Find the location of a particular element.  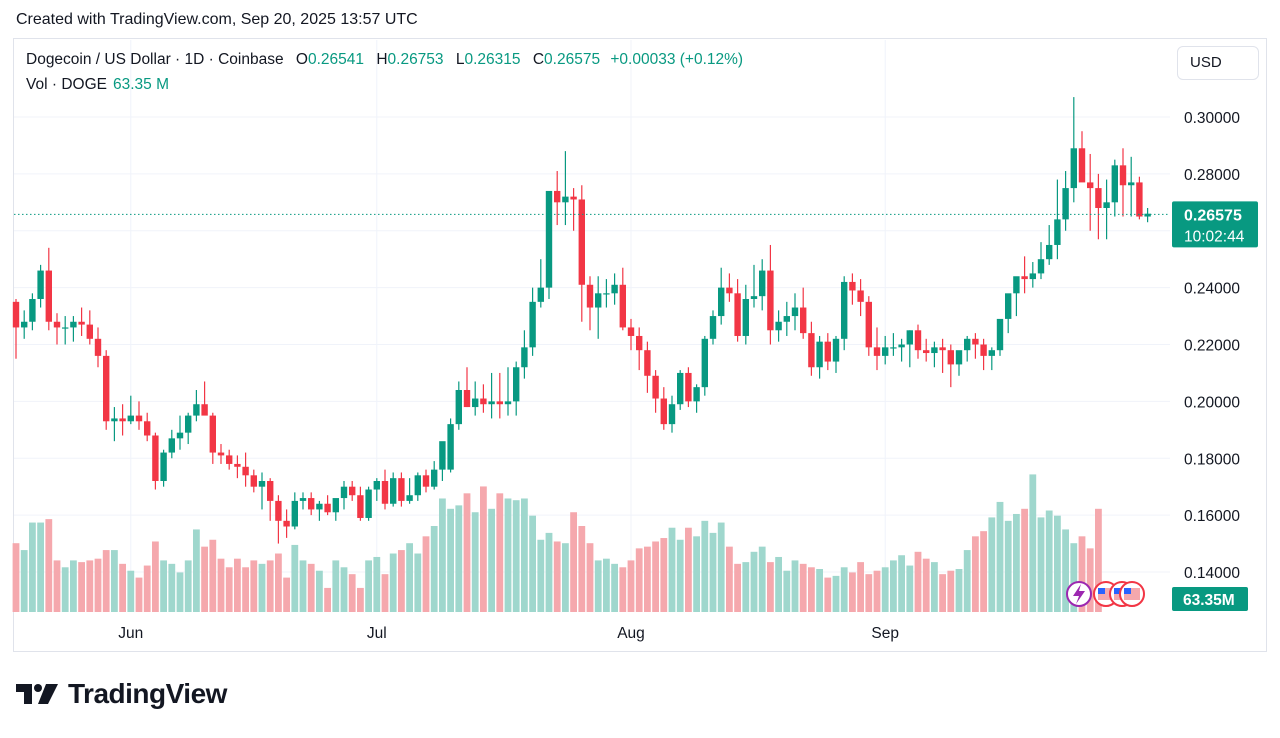

time-tick-label: Aug is located at coordinates (631, 633).